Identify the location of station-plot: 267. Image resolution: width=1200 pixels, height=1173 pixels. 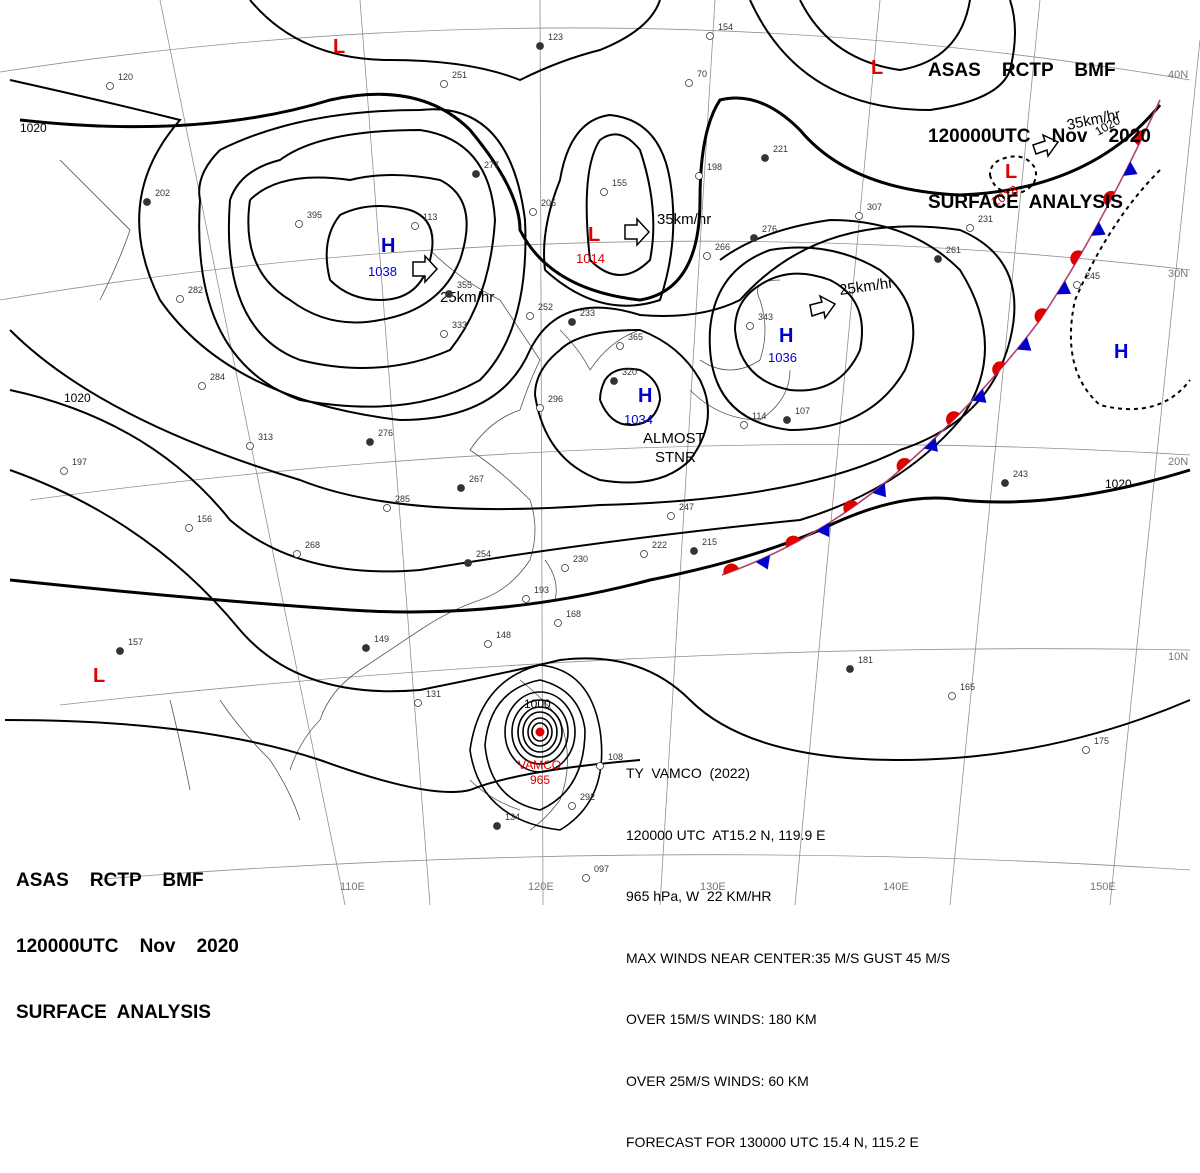
(470, 483).